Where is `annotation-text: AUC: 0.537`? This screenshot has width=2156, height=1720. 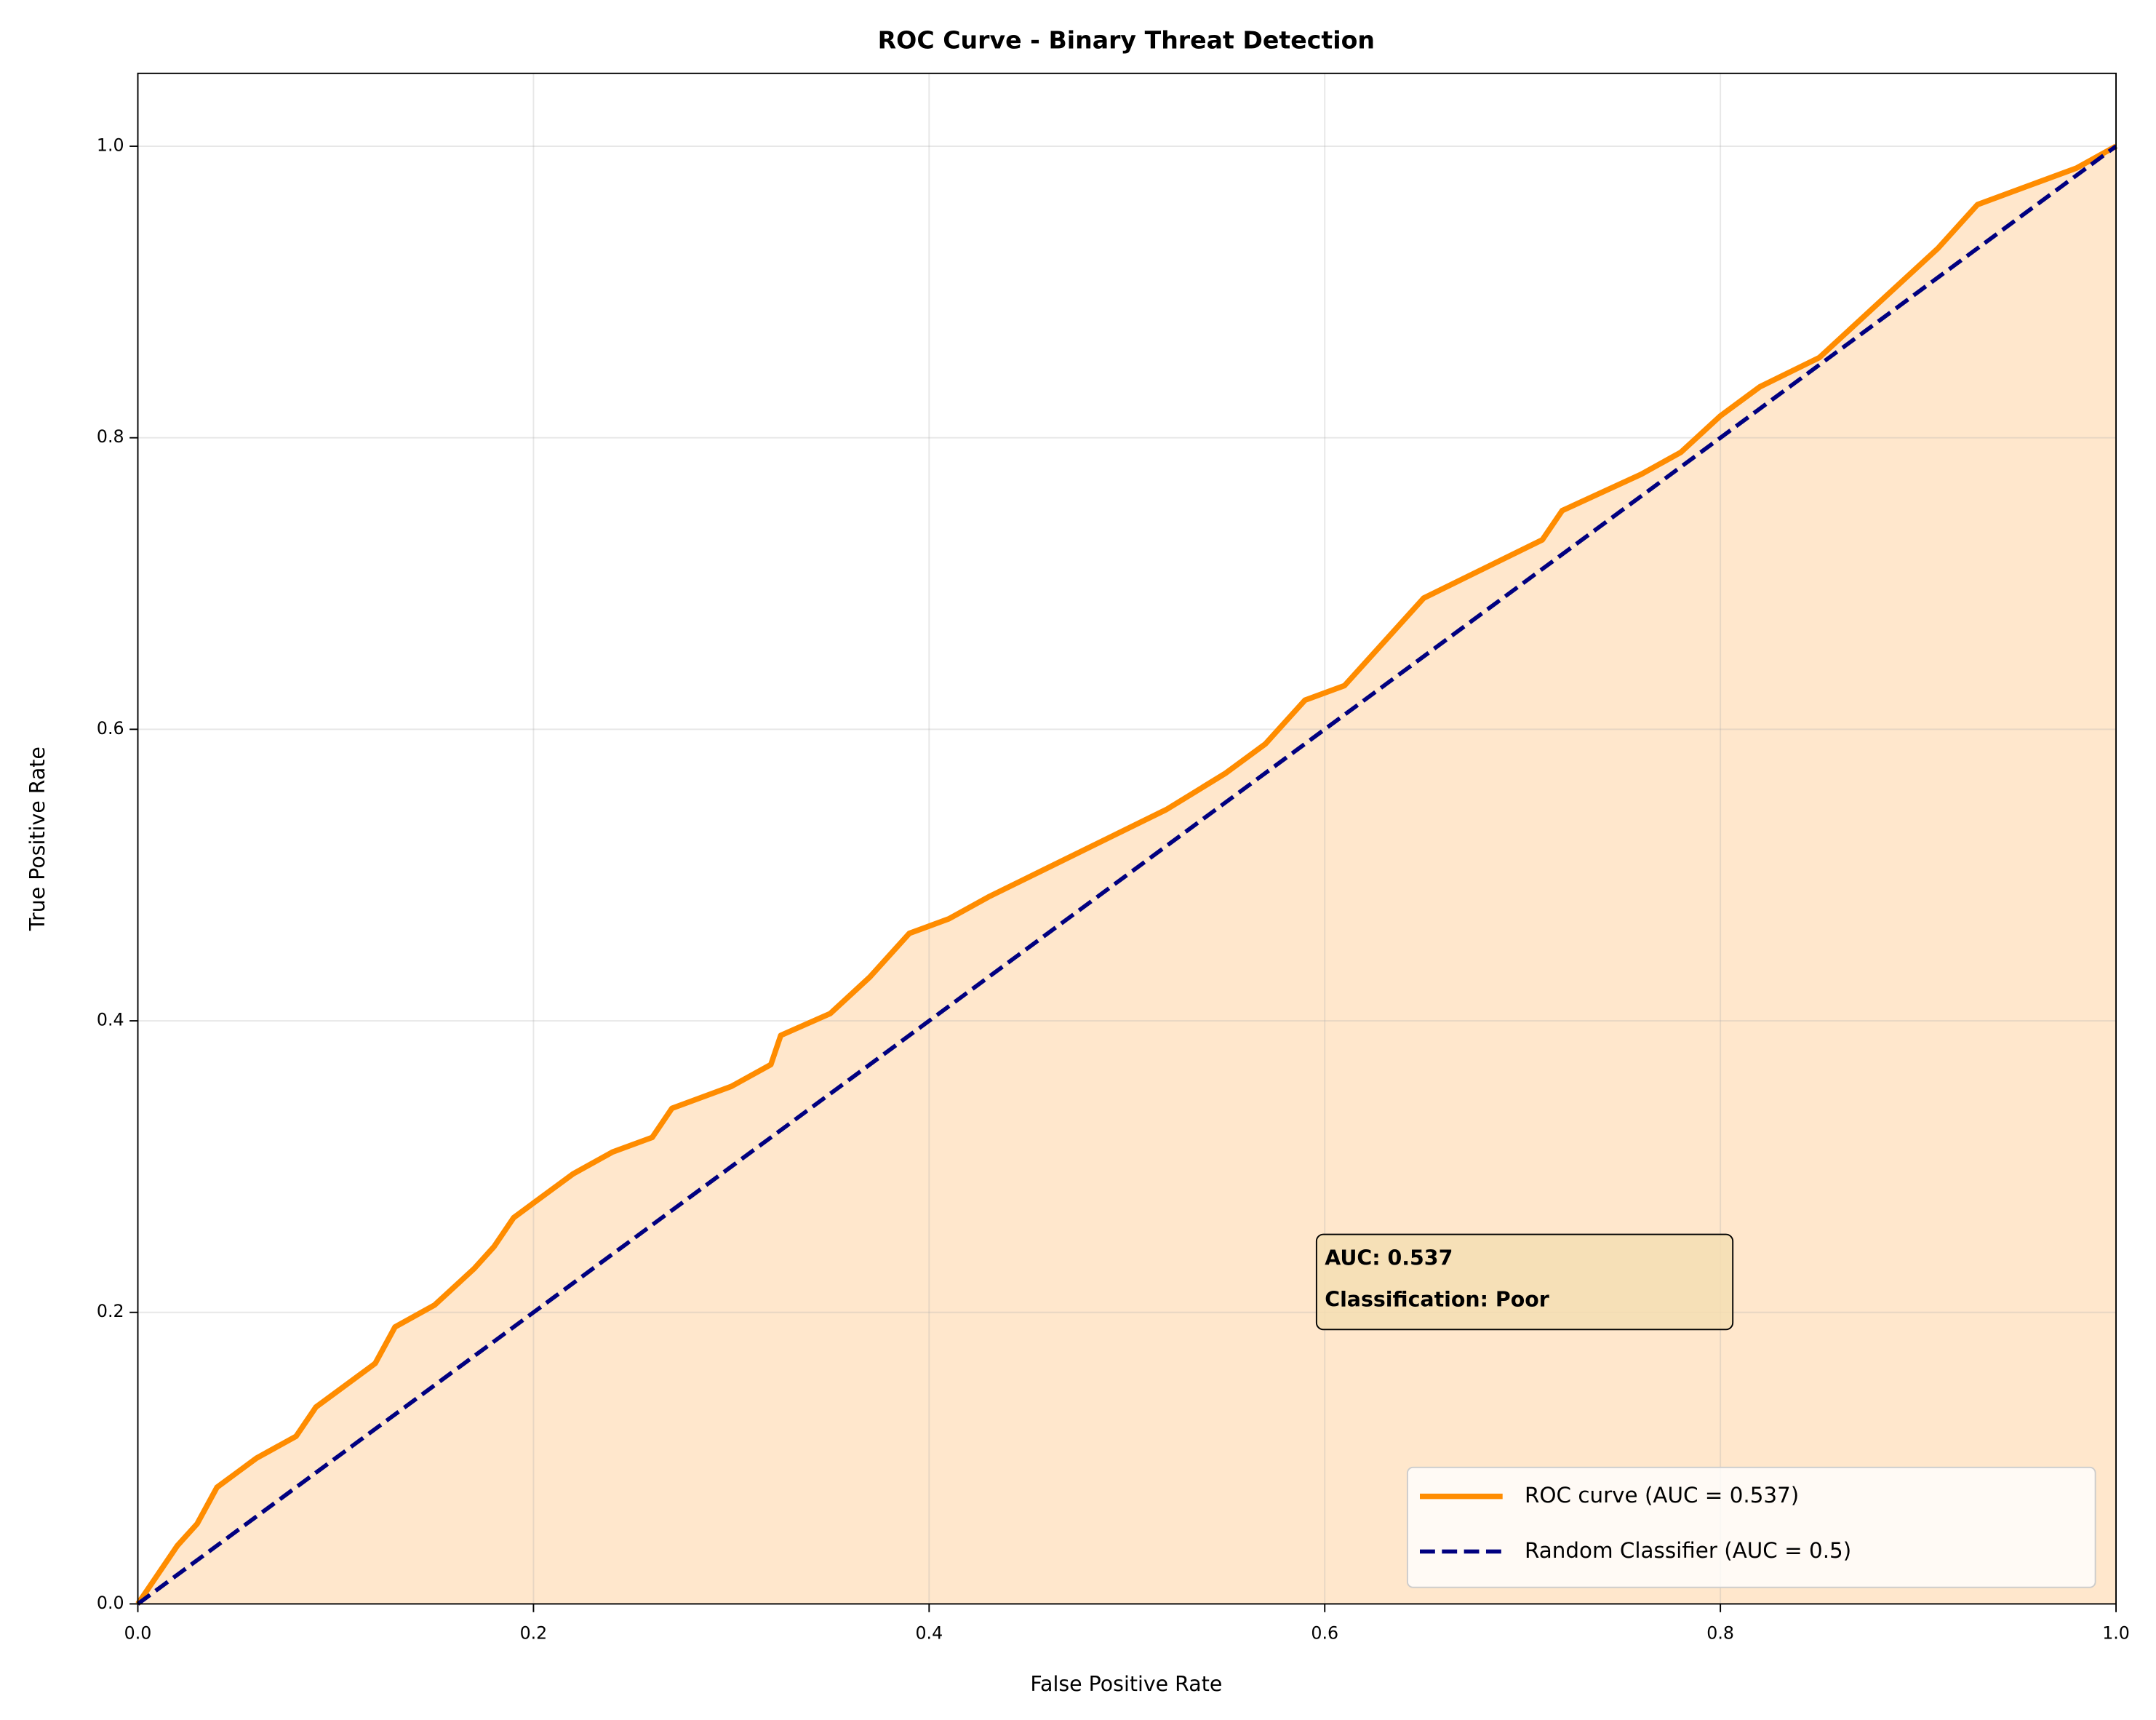
annotation-text: AUC: 0.537 is located at coordinates (1389, 1258).